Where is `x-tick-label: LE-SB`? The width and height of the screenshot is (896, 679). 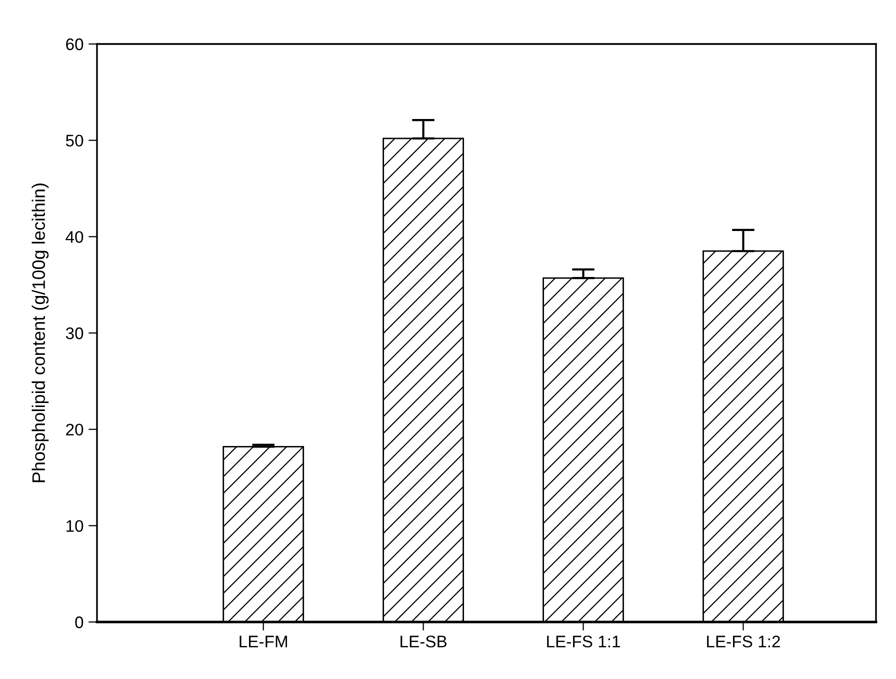 x-tick-label: LE-SB is located at coordinates (423, 642).